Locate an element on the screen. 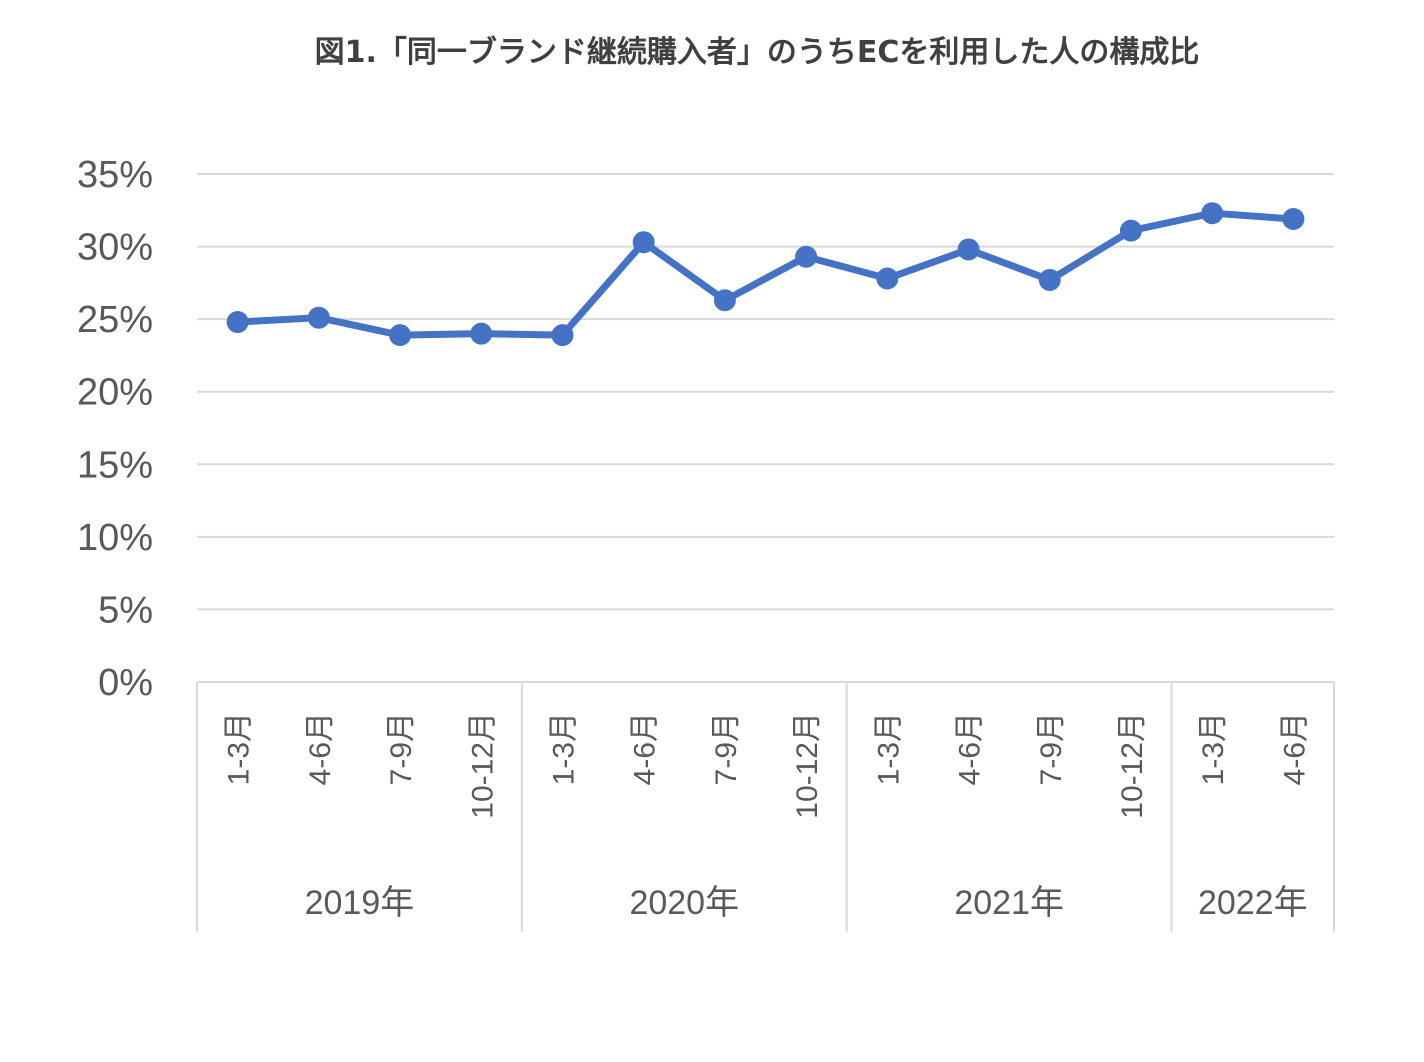 The height and width of the screenshot is (1062, 1424). series is located at coordinates (765, 274).